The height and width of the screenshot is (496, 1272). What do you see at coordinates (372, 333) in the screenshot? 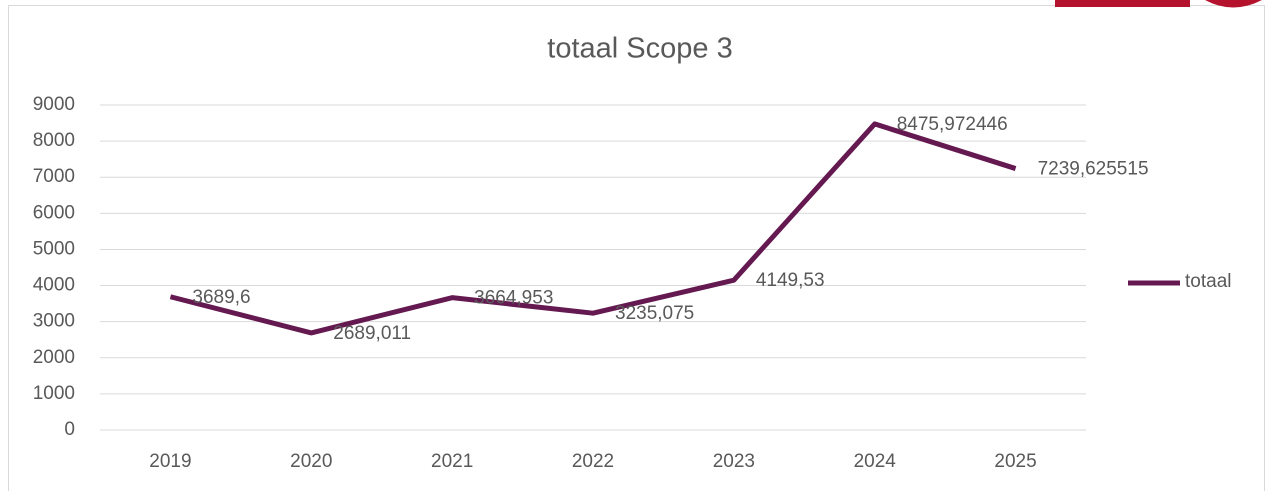
I see `data-label: 2689,011` at bounding box center [372, 333].